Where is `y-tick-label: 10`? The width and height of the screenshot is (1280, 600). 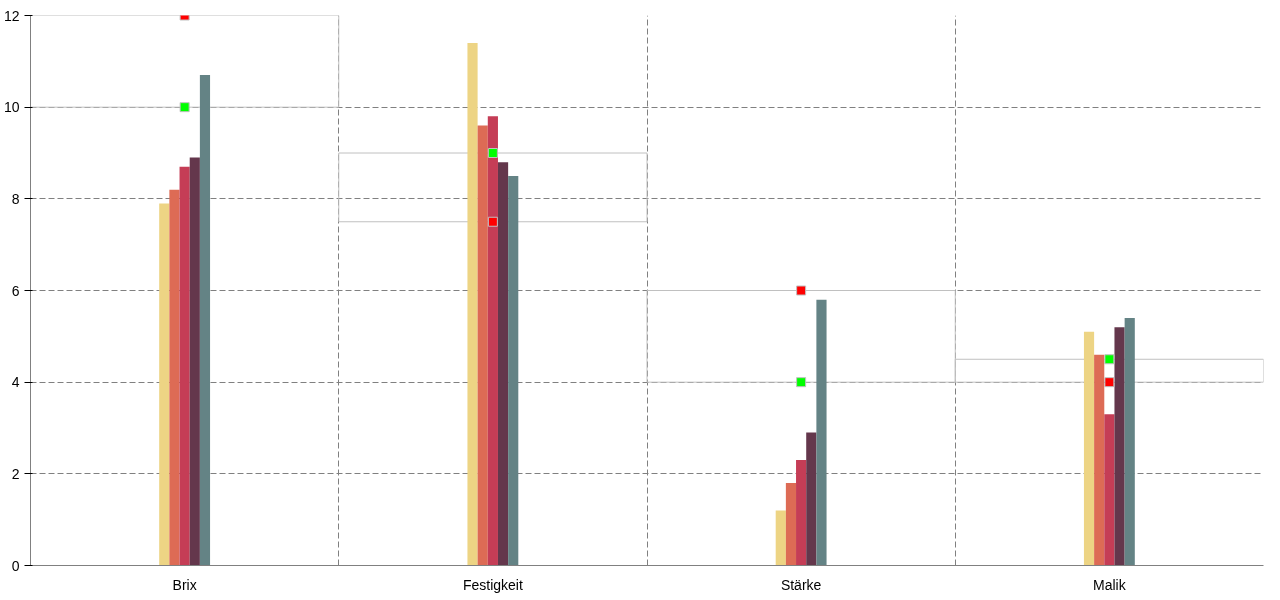
y-tick-label: 10 is located at coordinates (11, 107).